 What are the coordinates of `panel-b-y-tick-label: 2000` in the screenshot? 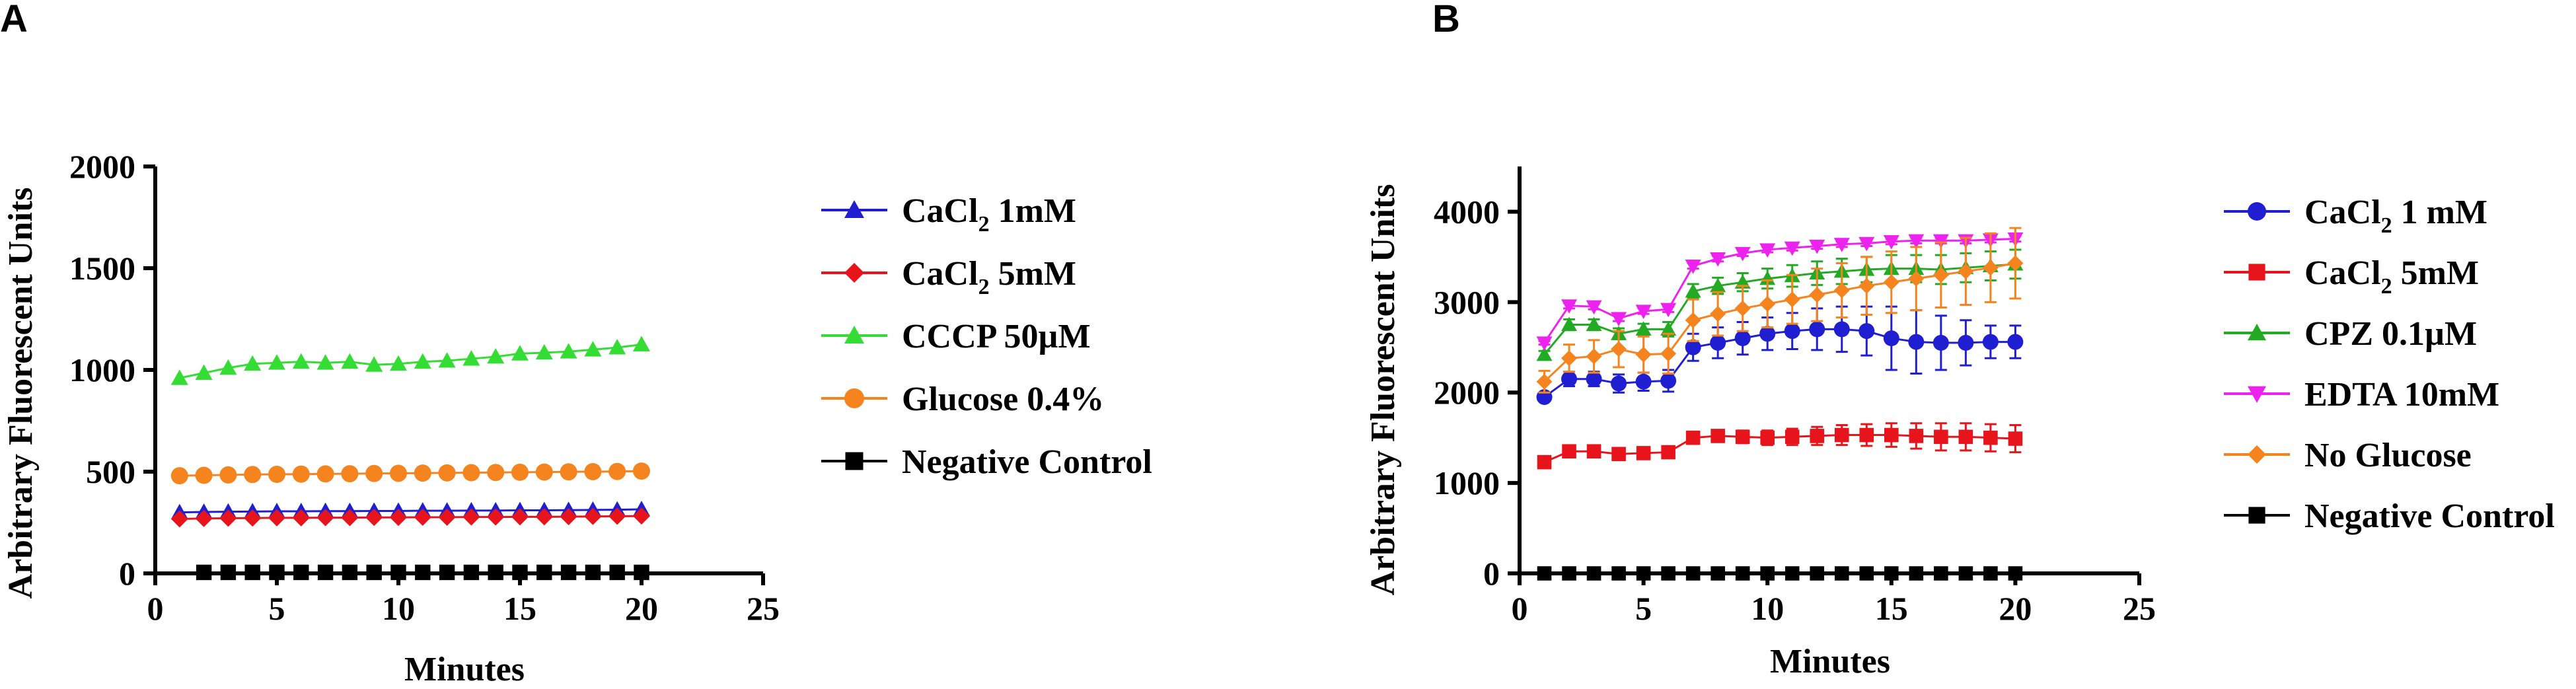 It's located at (1467, 392).